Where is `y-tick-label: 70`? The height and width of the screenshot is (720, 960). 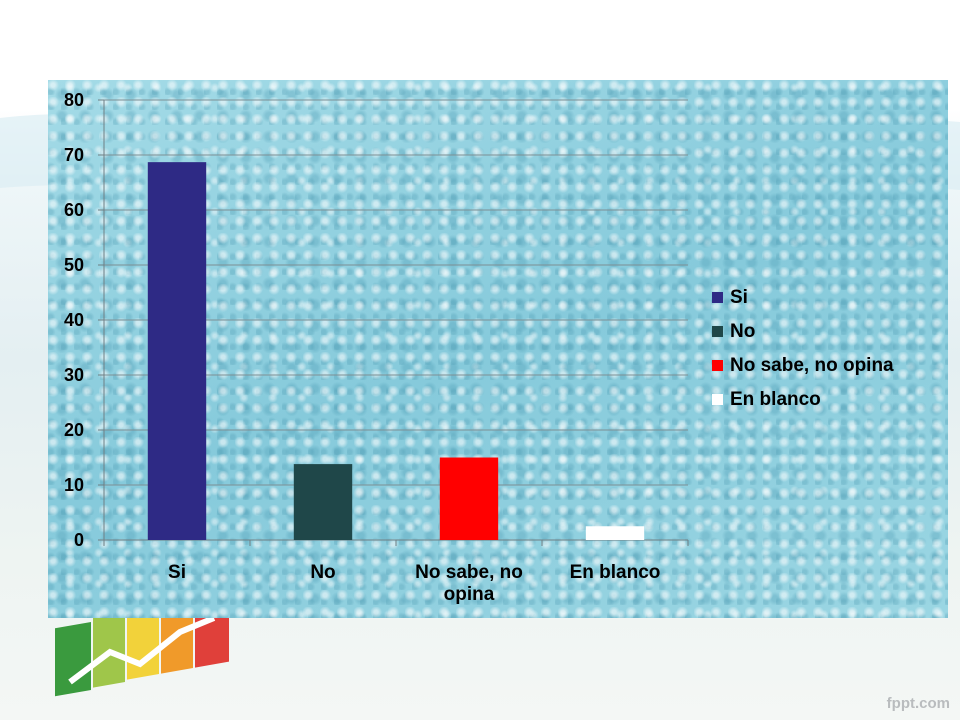 y-tick-label: 70 is located at coordinates (74, 155).